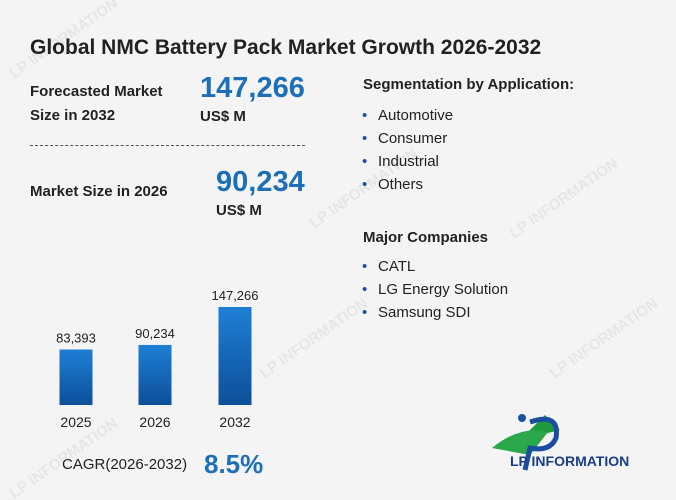 The width and height of the screenshot is (676, 500). What do you see at coordinates (252, 88) in the screenshot?
I see `forecast-value: 147,266` at bounding box center [252, 88].